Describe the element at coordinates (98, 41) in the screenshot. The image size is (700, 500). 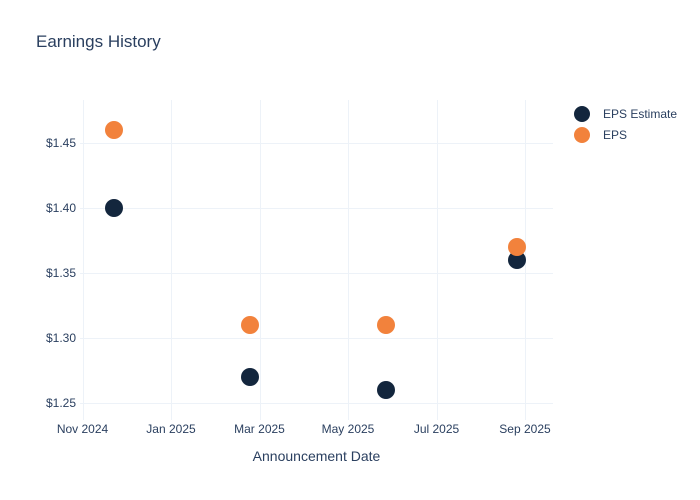
I see `chart-title: Earnings History` at that location.